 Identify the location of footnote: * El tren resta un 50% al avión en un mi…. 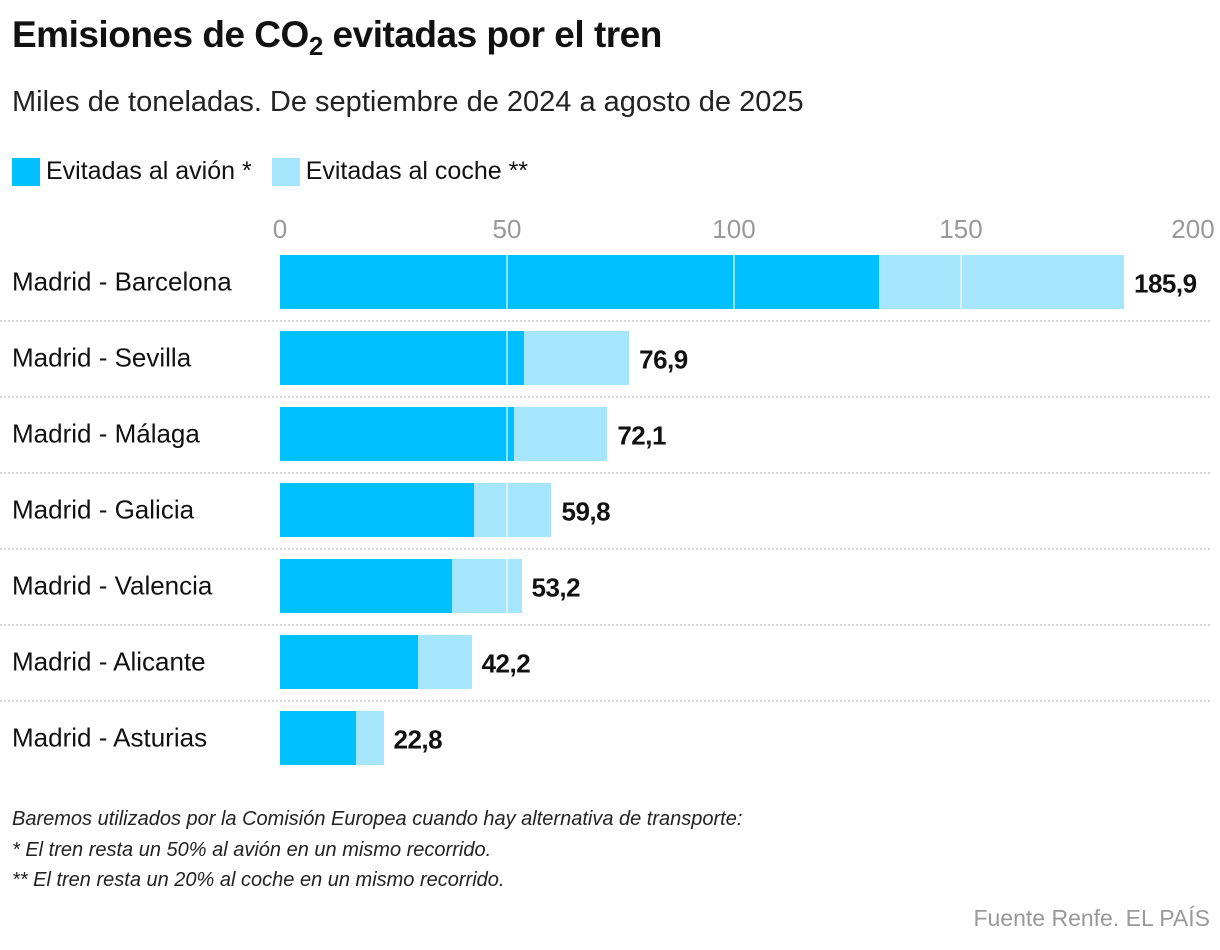
(252, 850).